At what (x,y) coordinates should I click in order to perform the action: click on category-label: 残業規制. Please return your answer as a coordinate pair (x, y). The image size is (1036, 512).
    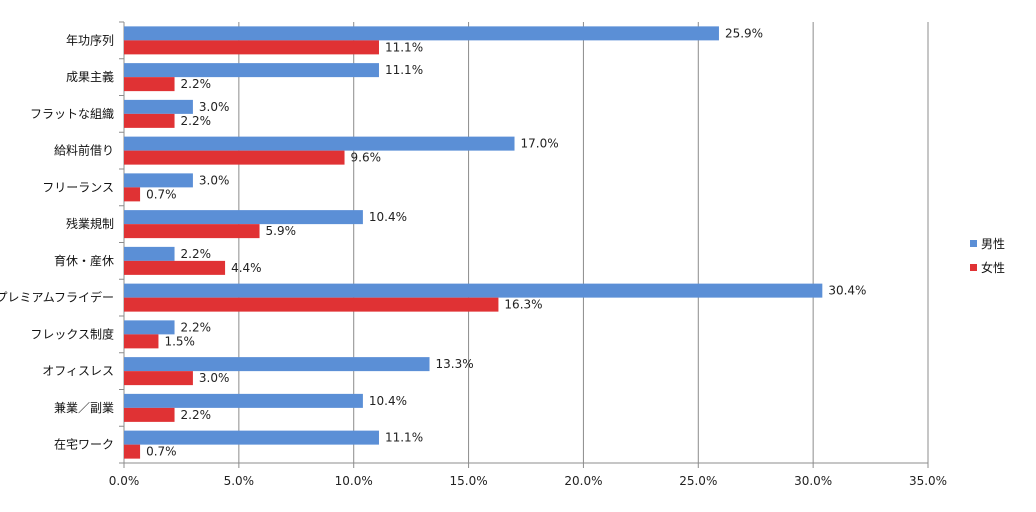
    Looking at the image, I should click on (90, 223).